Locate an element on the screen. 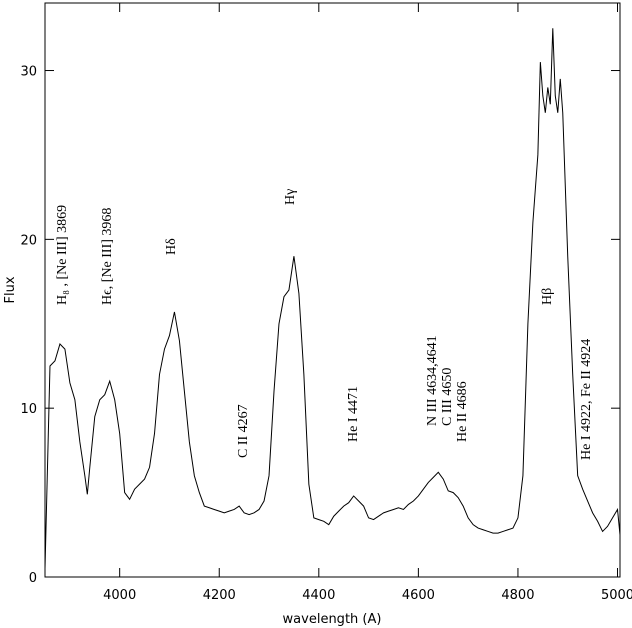  y-tick-label: 30 is located at coordinates (28, 72).